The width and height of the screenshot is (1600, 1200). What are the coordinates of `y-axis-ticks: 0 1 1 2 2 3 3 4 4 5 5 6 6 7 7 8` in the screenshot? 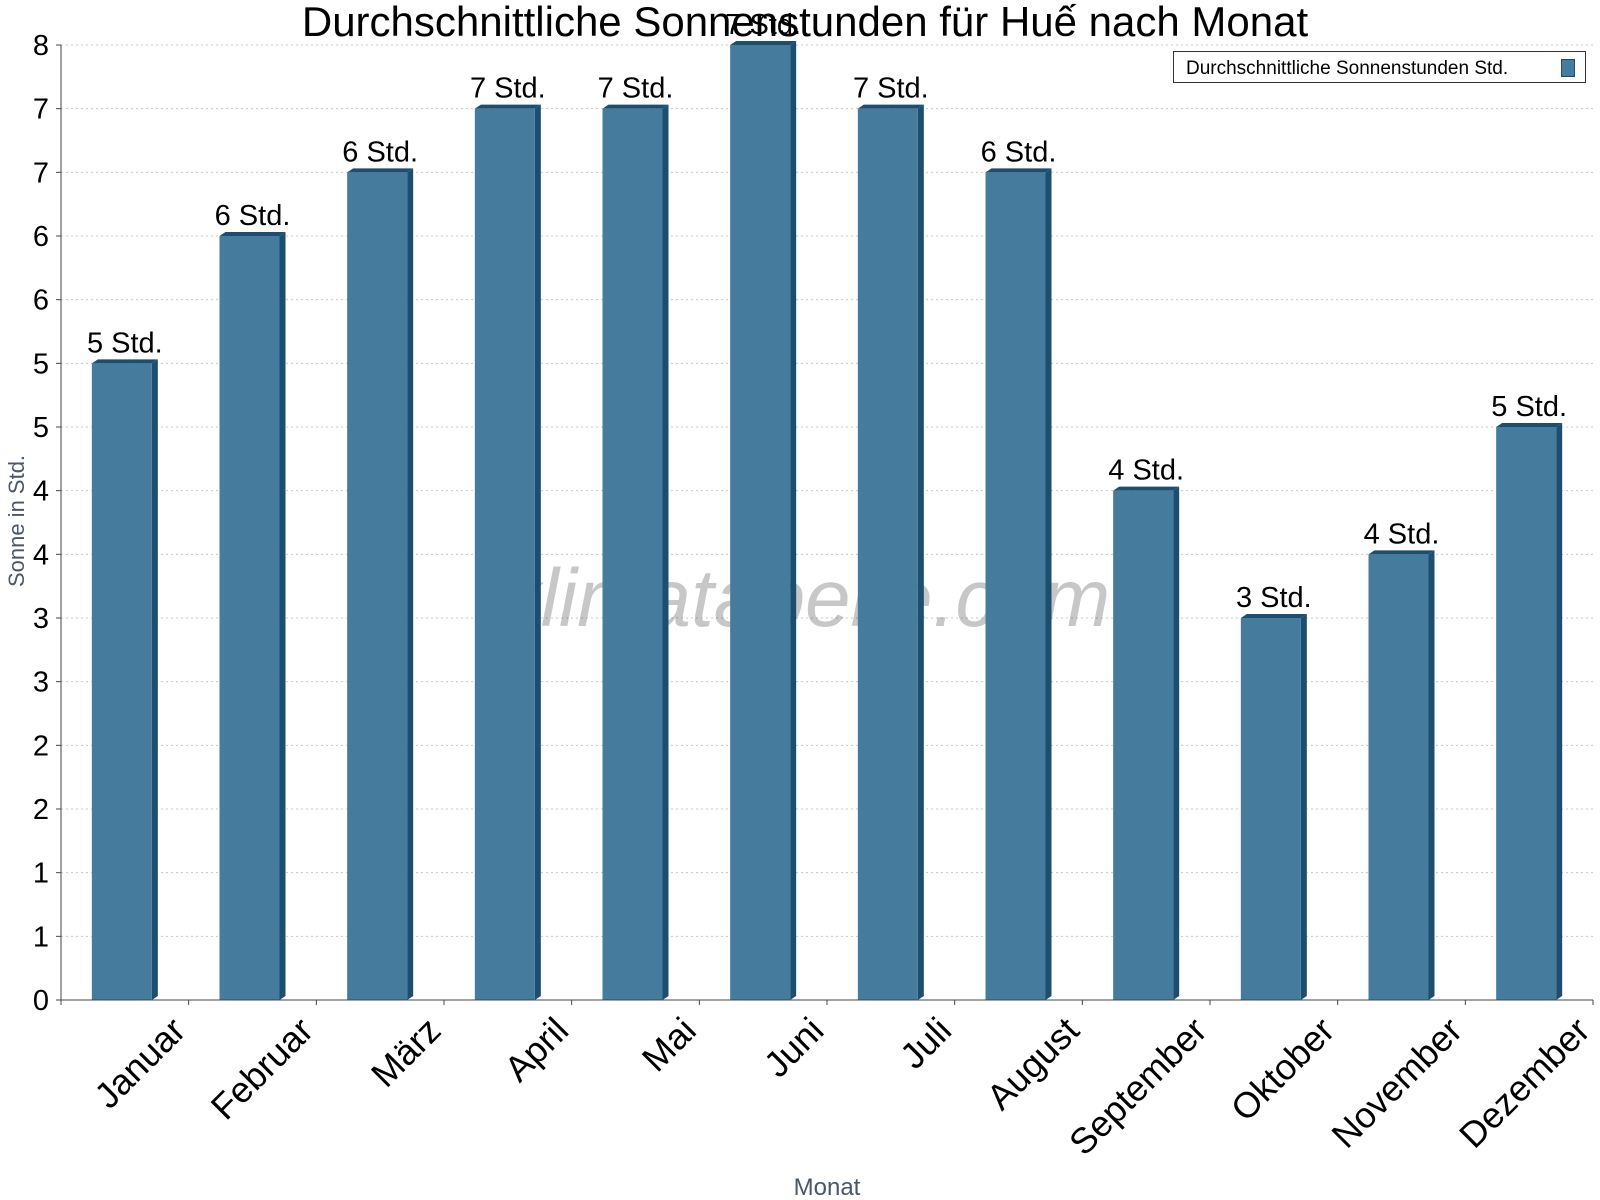 It's located at (47, 523).